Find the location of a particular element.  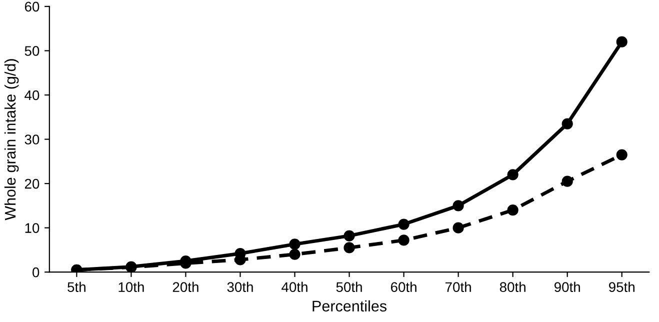

x-tick-label: 95th is located at coordinates (621, 287).